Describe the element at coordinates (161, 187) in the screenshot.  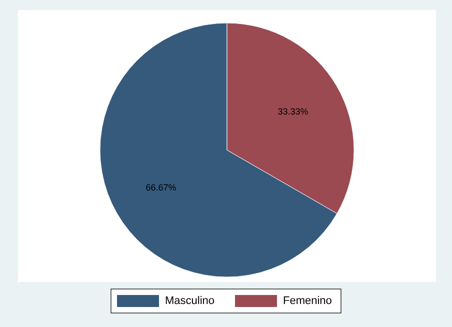
I see `data-label: 66.67%` at that location.